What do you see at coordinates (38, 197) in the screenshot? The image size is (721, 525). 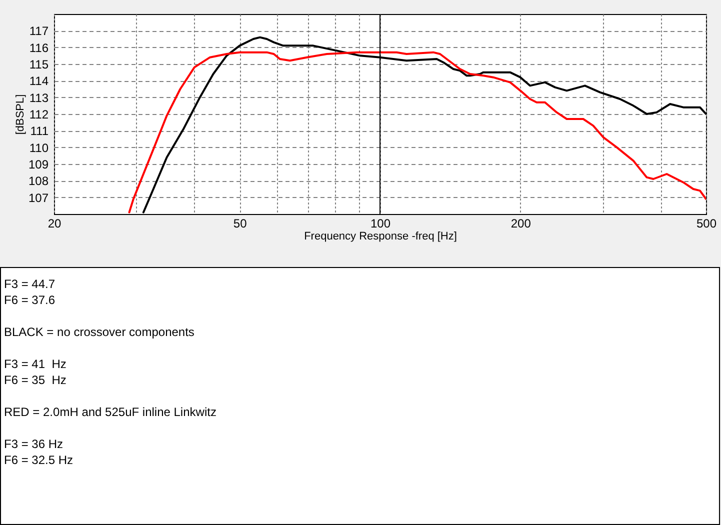 I see `y-tick-label: 107` at bounding box center [38, 197].